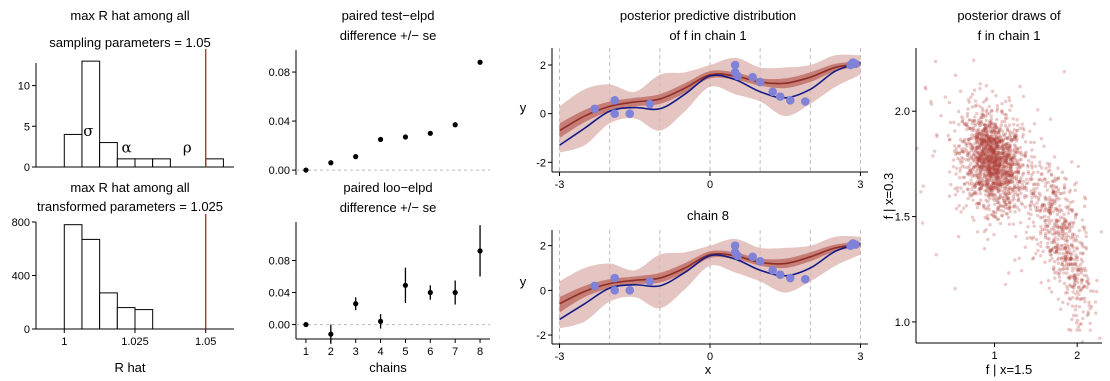 Image resolution: width=1110 pixels, height=381 pixels. I want to click on ppd-chain8-y-label: y, so click(523, 281).